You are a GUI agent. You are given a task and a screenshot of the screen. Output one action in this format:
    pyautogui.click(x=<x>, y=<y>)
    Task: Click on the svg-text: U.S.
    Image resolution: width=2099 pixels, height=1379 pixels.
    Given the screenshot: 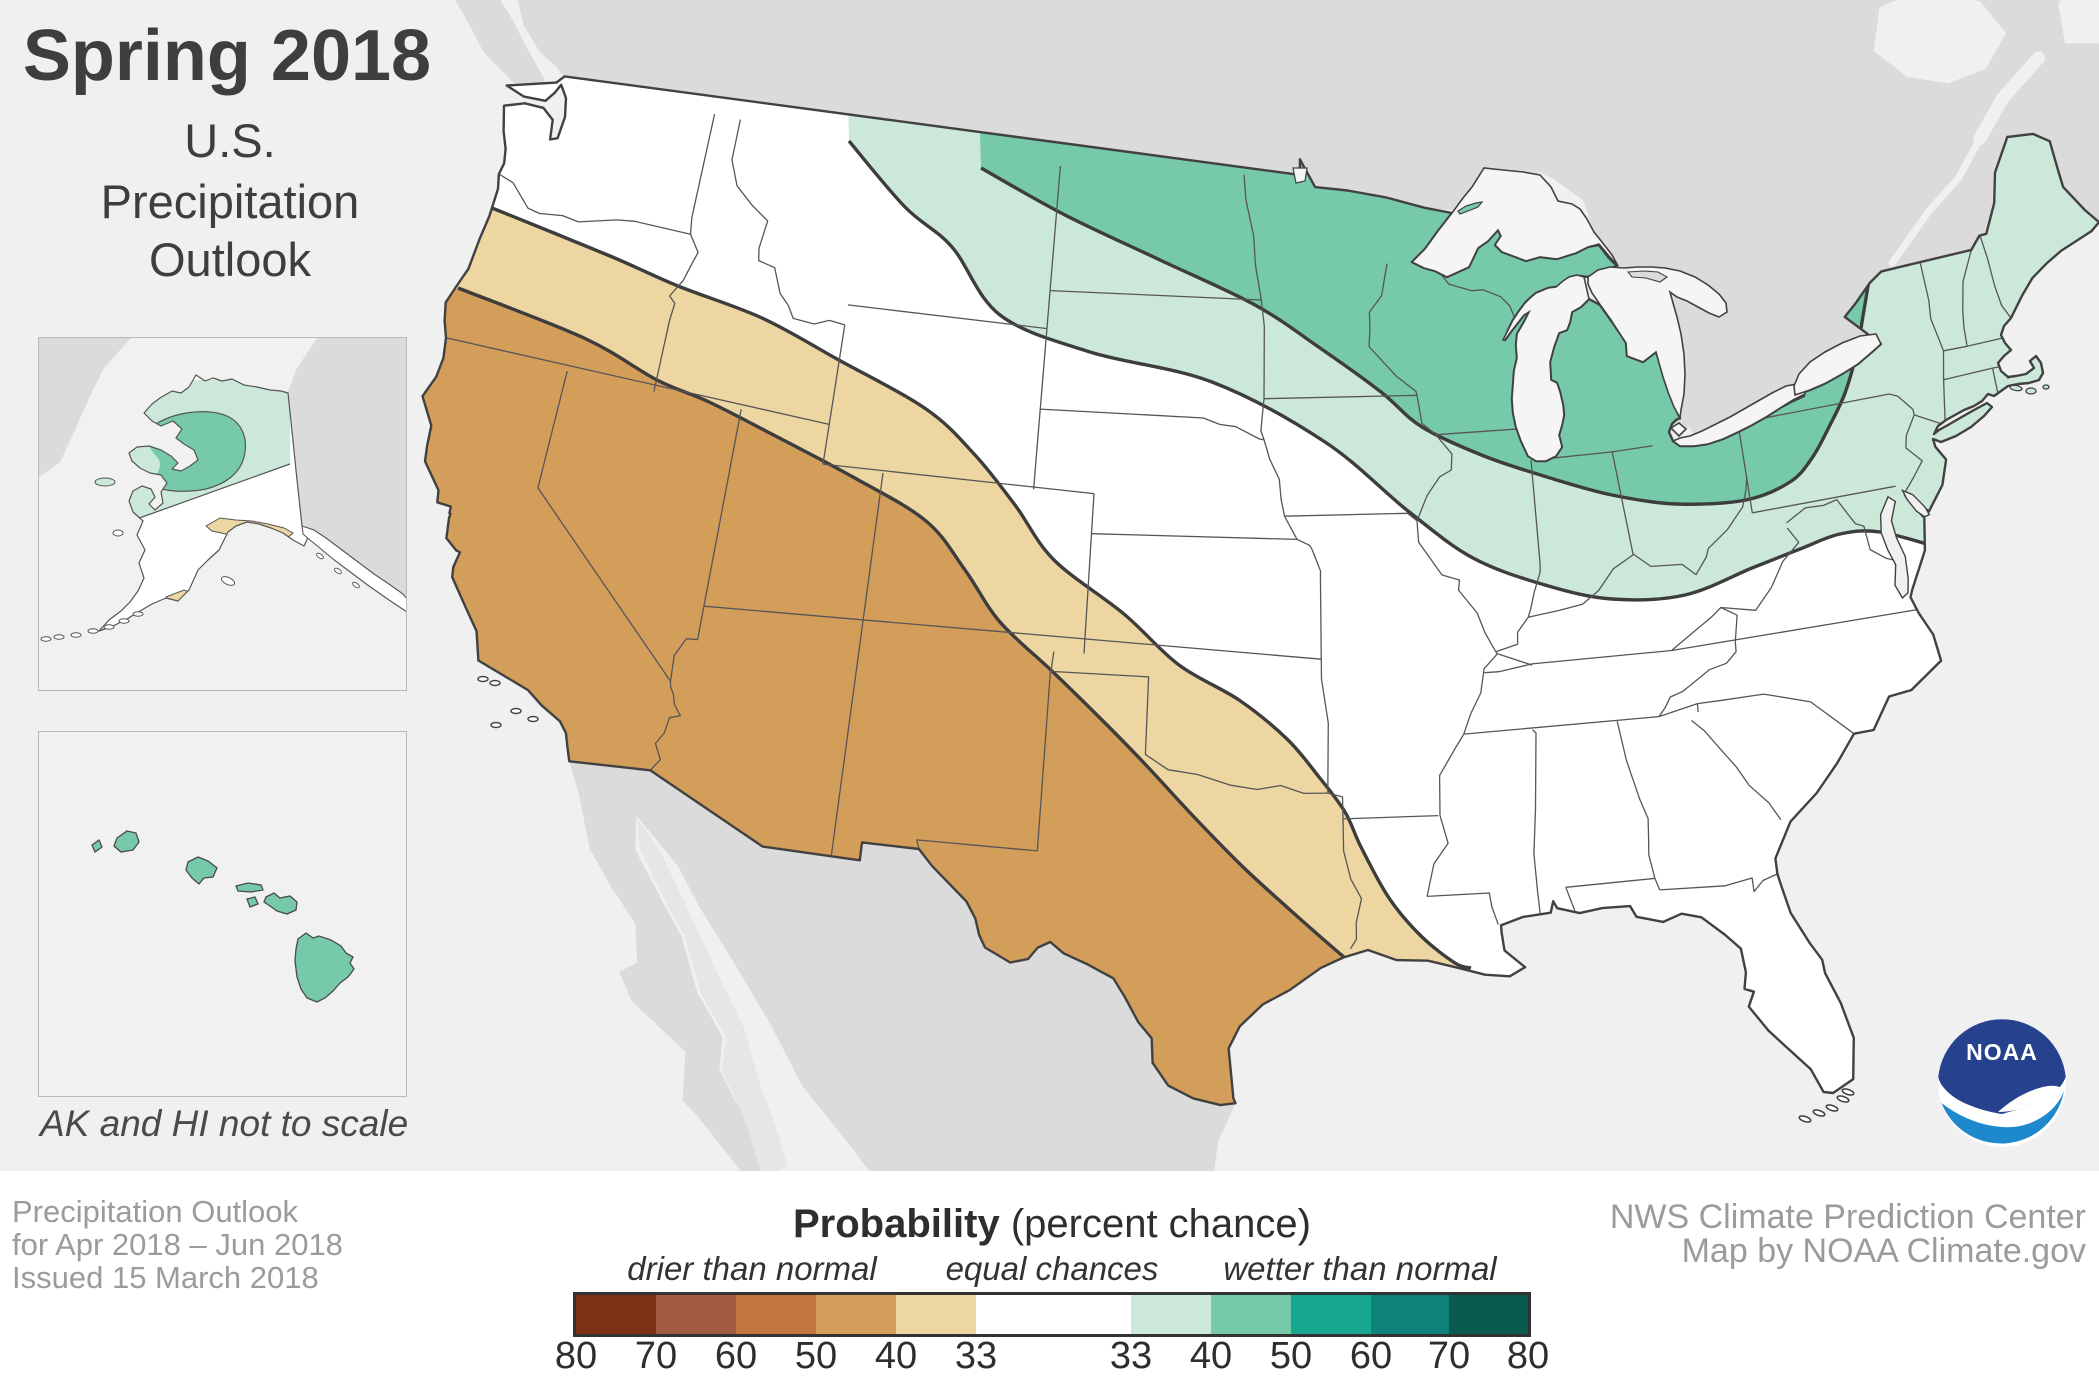 What is the action you would take?
    pyautogui.click(x=229, y=140)
    